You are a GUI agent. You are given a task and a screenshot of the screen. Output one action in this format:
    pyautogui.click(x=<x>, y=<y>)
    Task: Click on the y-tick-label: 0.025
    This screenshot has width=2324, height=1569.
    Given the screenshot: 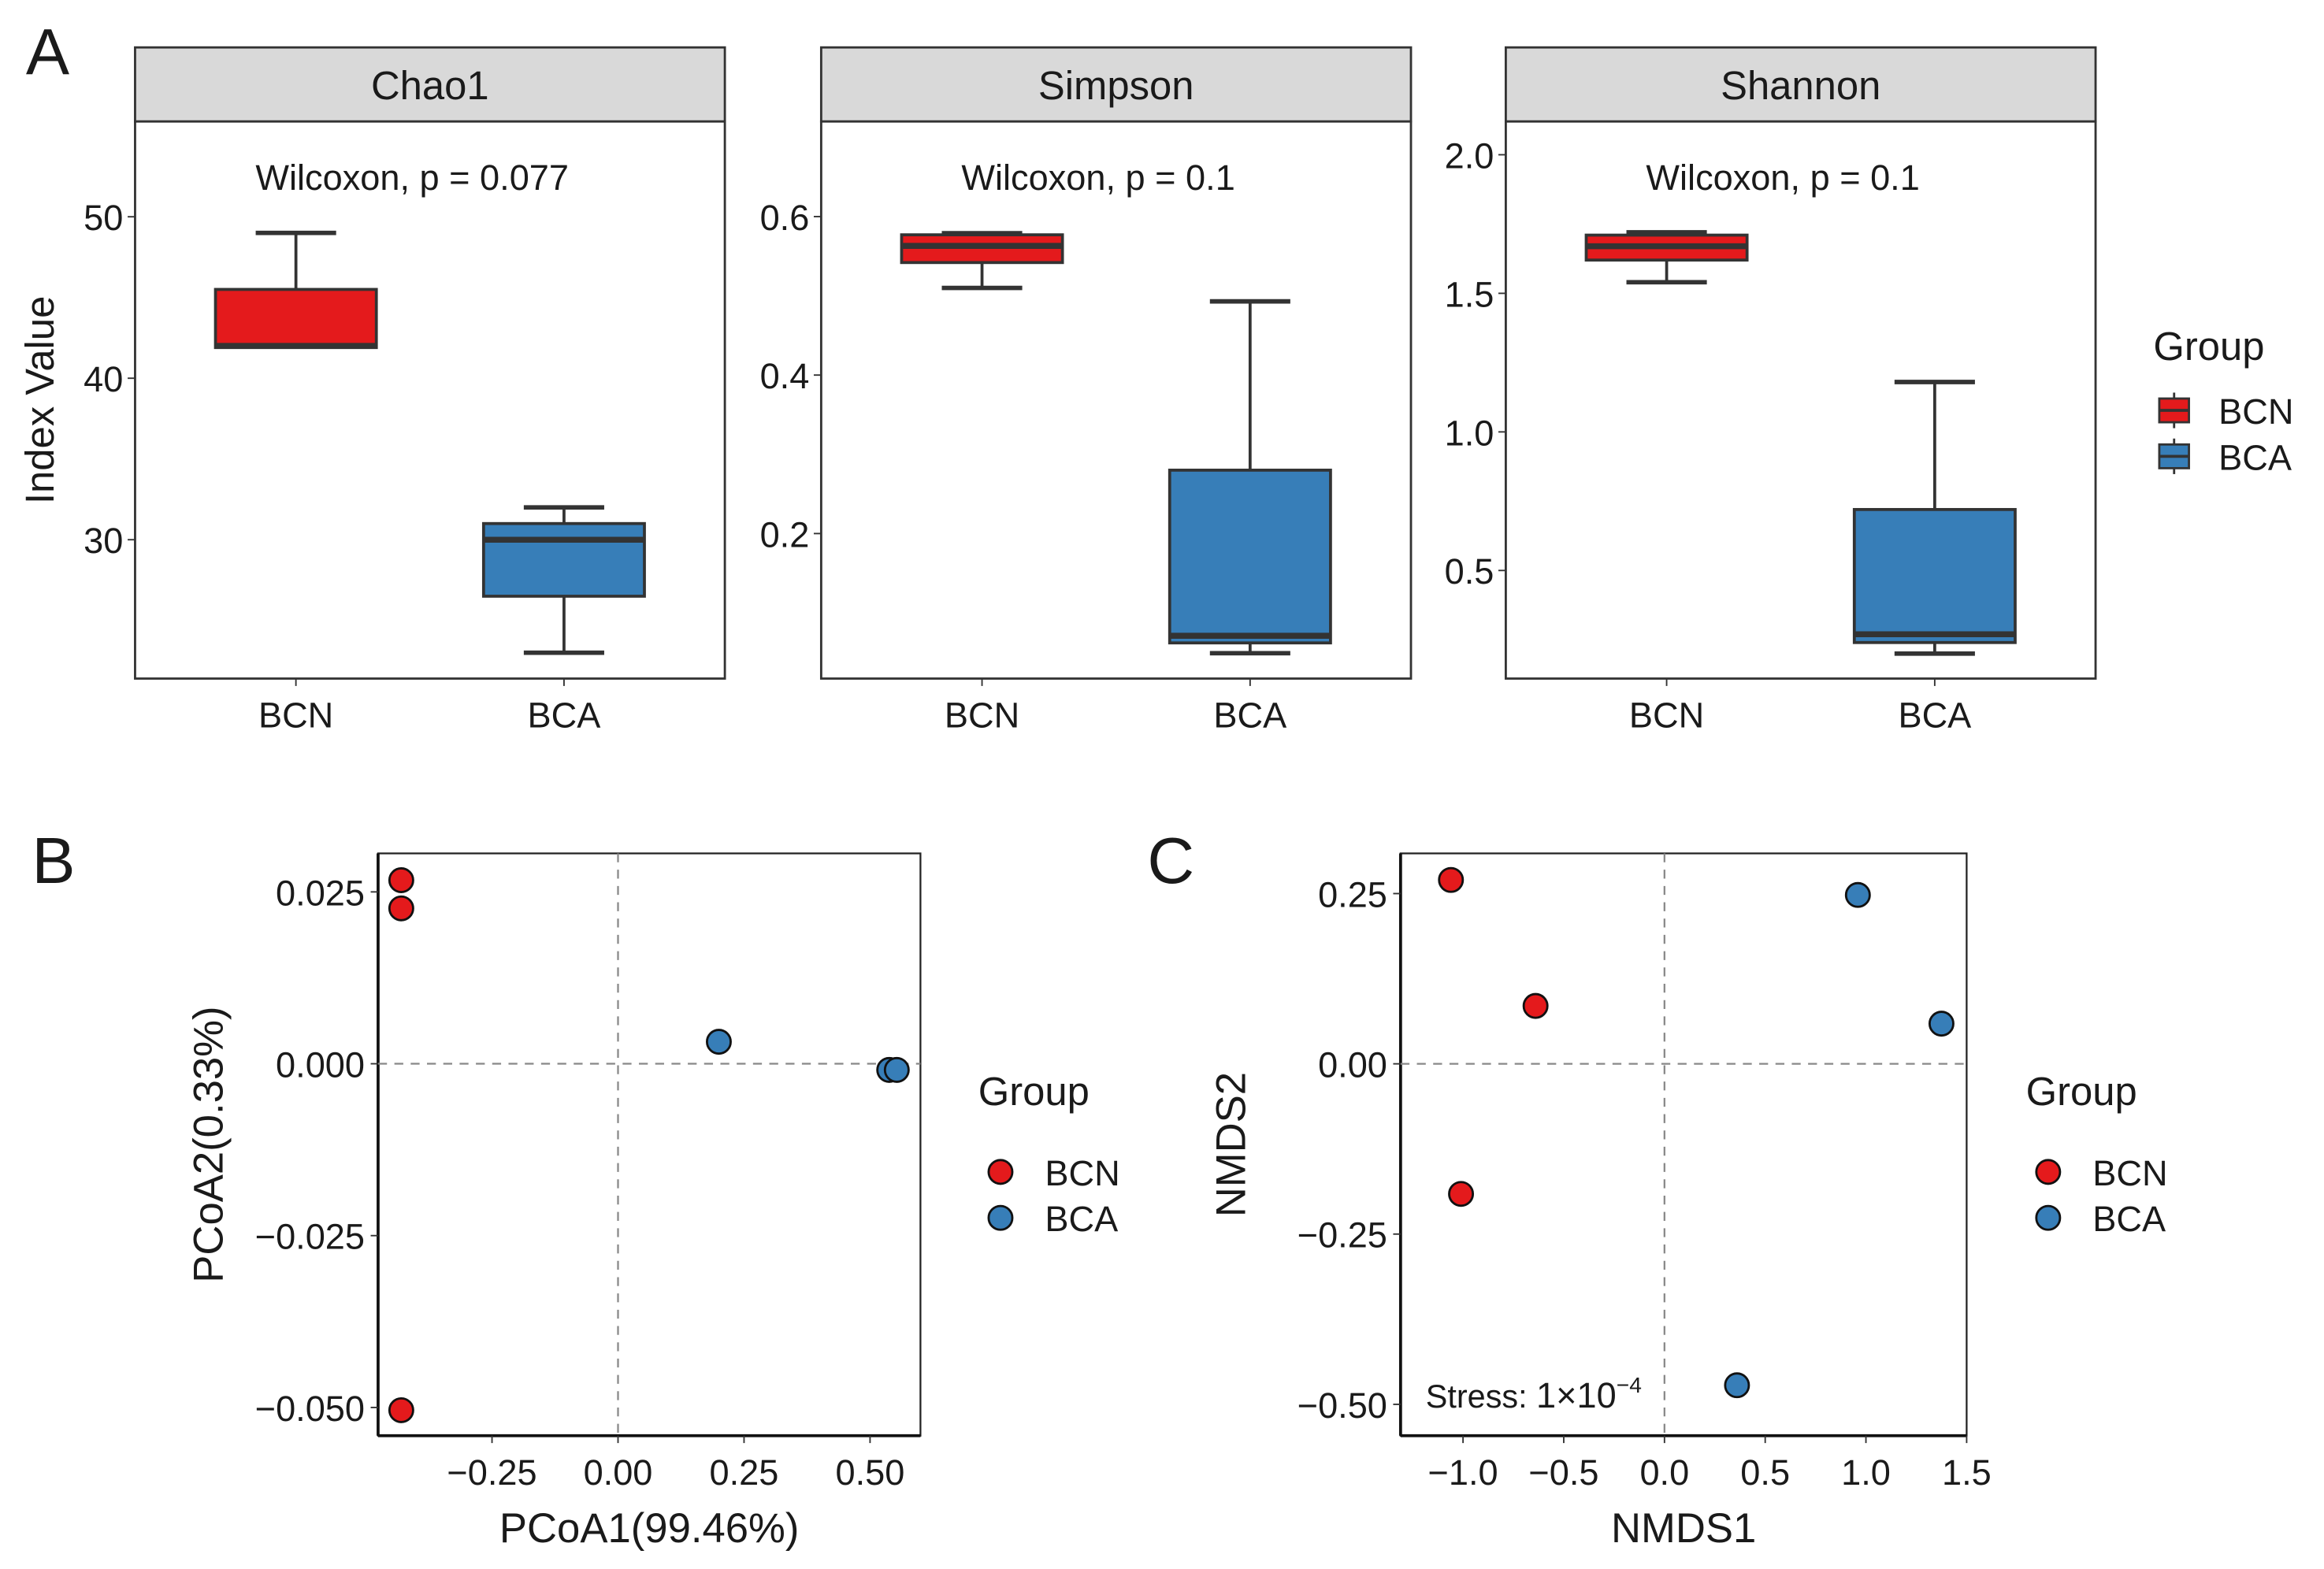 What is the action you would take?
    pyautogui.click(x=320, y=893)
    